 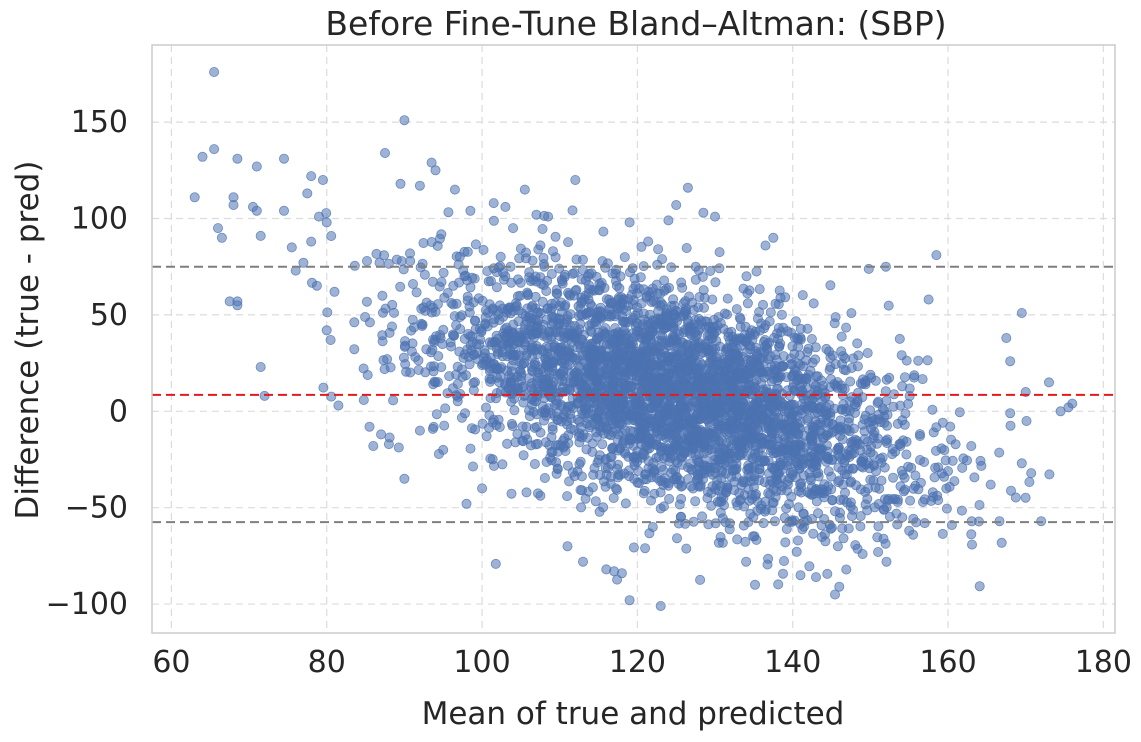 I want to click on y-axis-label: Difference (true - pred), so click(x=28, y=340).